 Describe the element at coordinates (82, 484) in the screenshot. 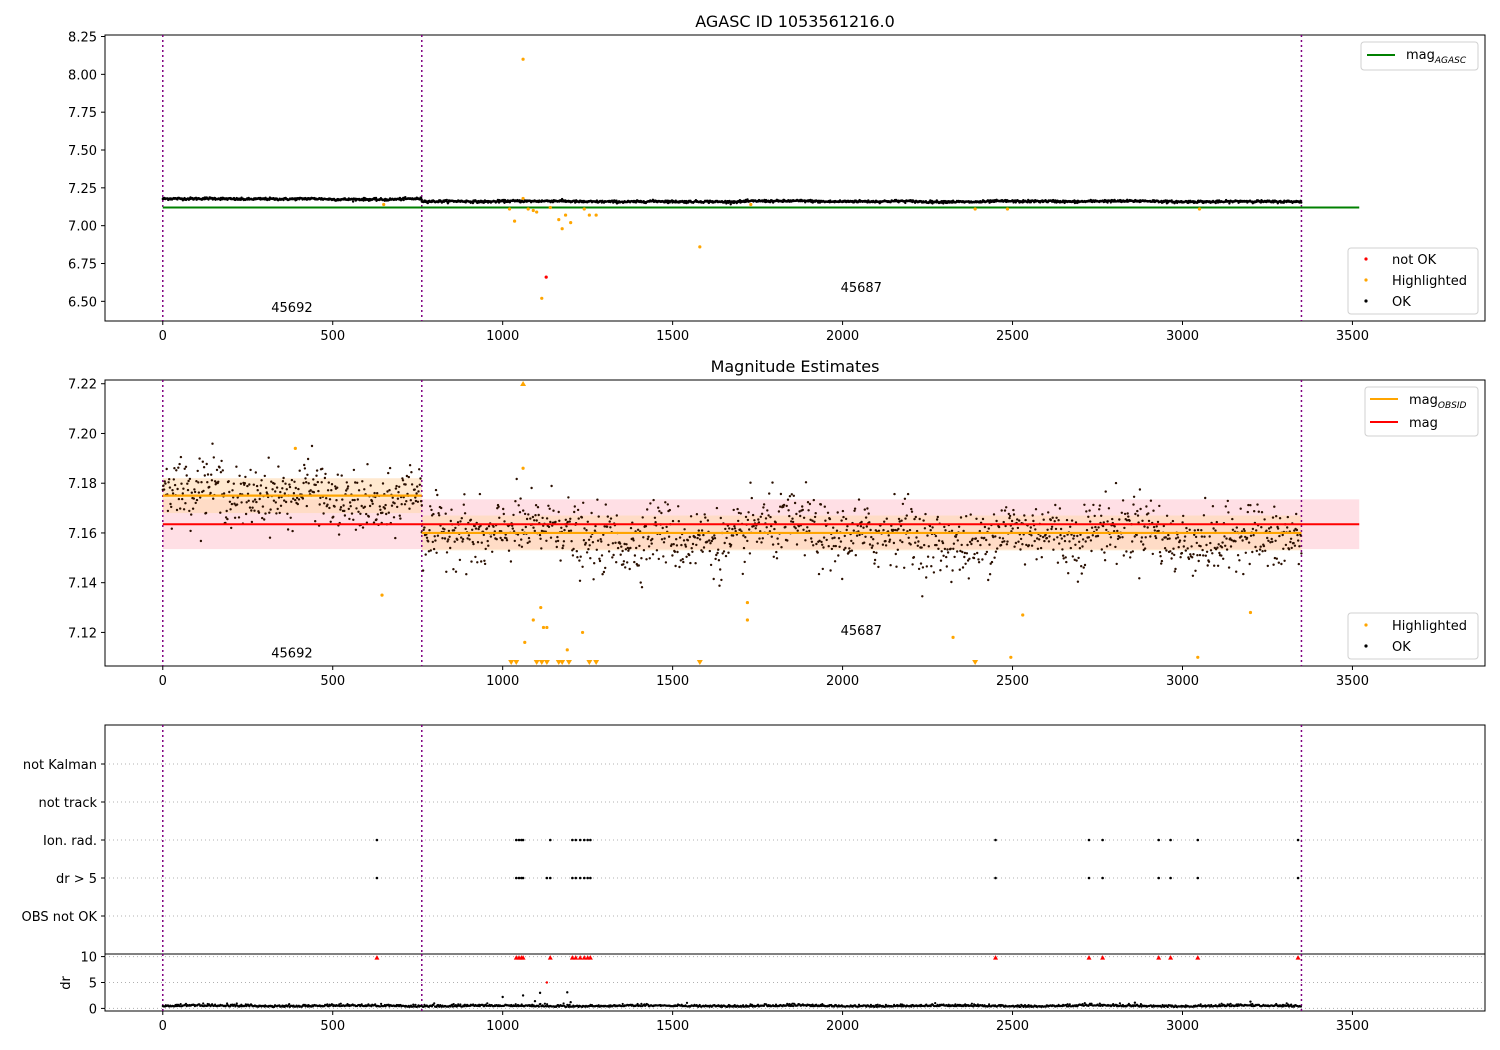

I see `y-tick-label: 7.18` at that location.